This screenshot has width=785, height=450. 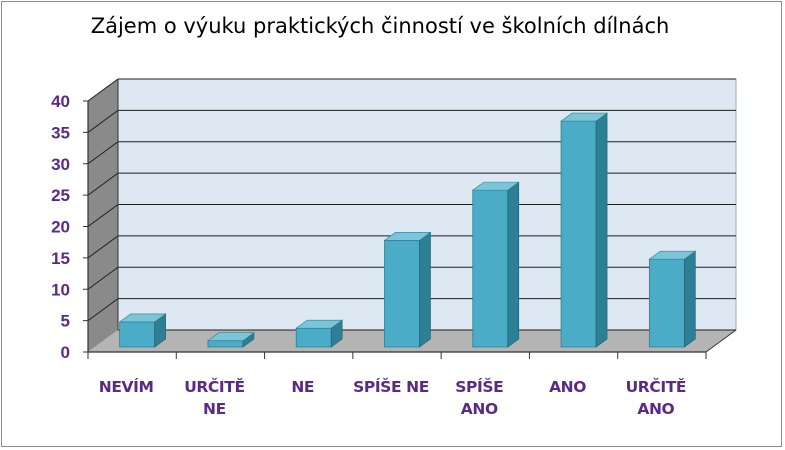 I want to click on y-tick-label: 25, so click(x=60, y=195).